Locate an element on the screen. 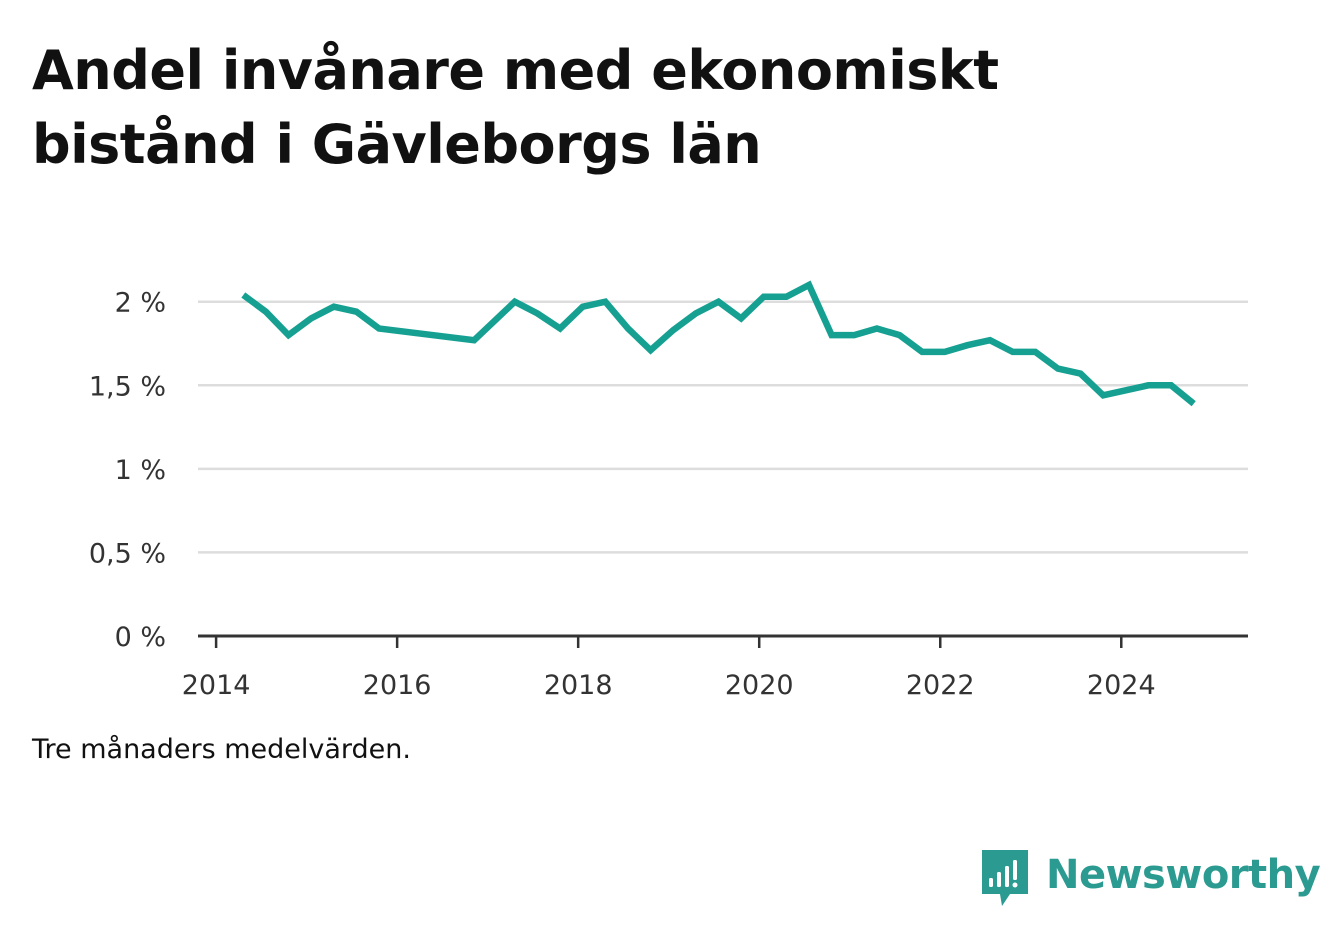 This screenshot has height=939, width=1322. series-line is located at coordinates (718, 343).